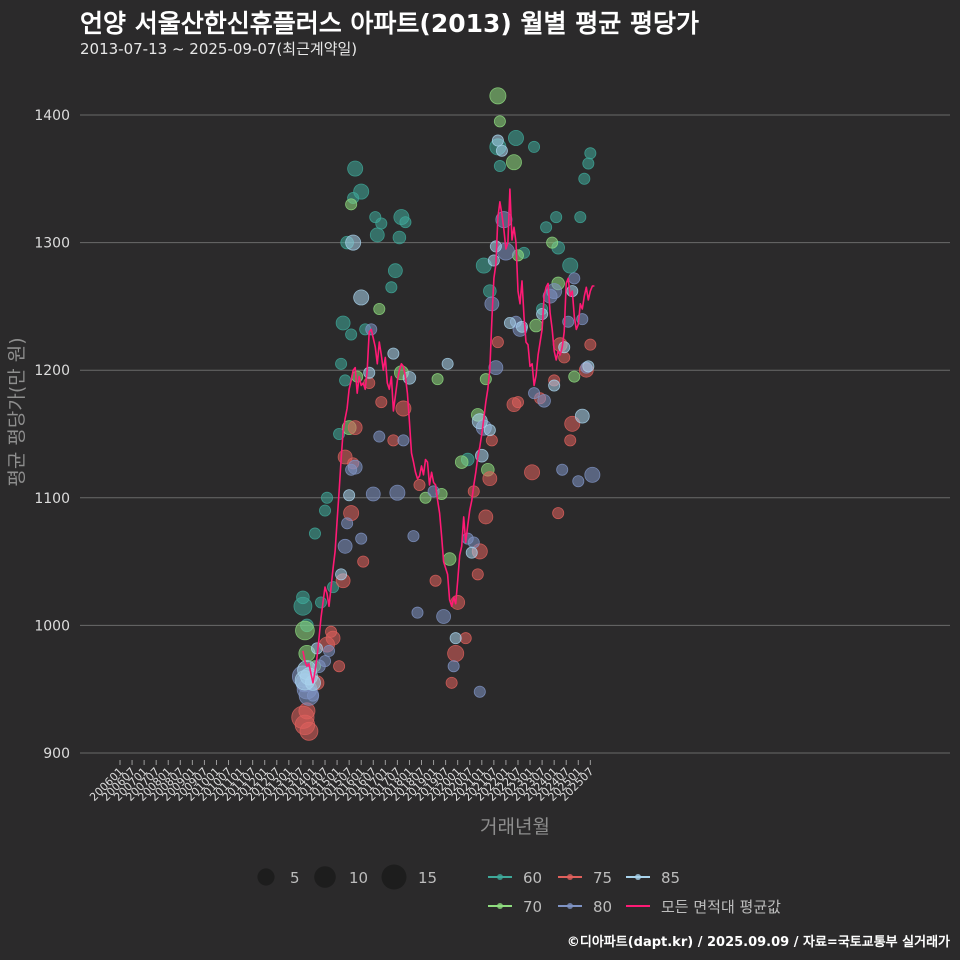  What do you see at coordinates (515, 827) in the screenshot?
I see `x-axis-title: 거래년월` at bounding box center [515, 827].